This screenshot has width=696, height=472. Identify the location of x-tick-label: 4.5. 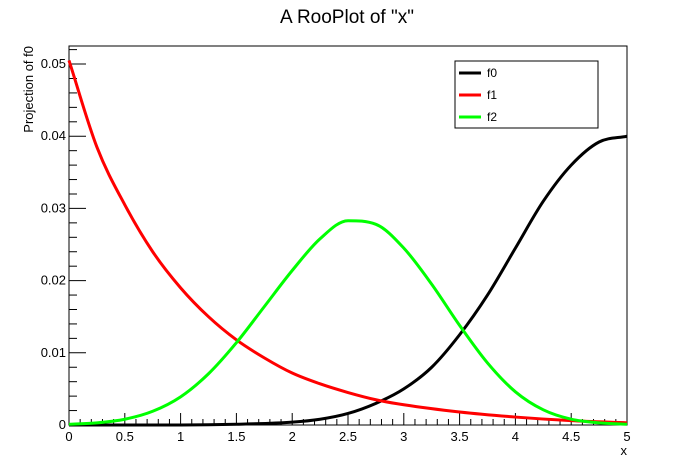
(571, 436).